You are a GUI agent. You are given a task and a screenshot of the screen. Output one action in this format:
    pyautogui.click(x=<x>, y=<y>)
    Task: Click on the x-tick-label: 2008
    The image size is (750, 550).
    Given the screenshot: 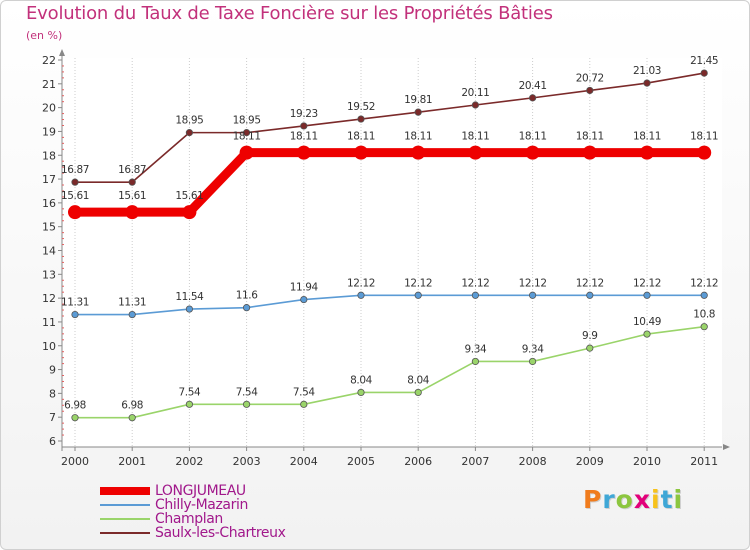 What is the action you would take?
    pyautogui.click(x=533, y=461)
    